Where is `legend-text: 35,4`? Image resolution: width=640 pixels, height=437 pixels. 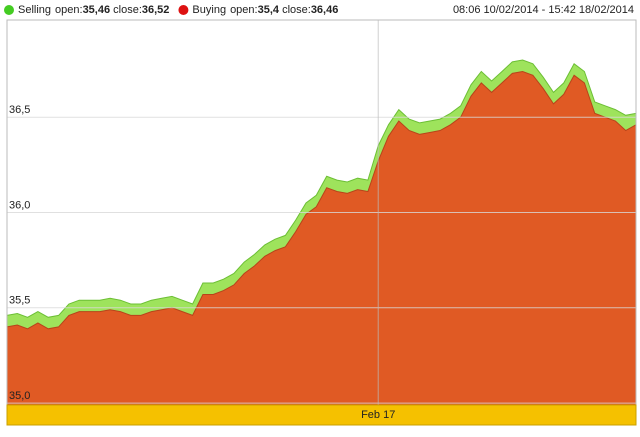
legend-text: 35,4 is located at coordinates (269, 10).